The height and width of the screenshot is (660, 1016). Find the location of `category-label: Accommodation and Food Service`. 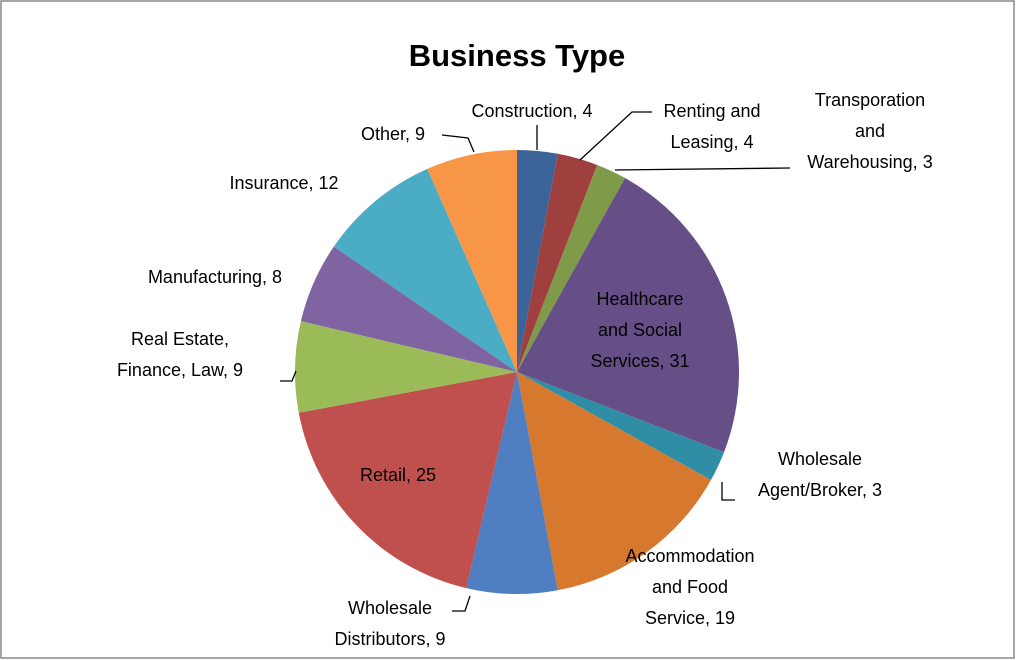

category-label: Accommodation and Food Service is located at coordinates (690, 587).